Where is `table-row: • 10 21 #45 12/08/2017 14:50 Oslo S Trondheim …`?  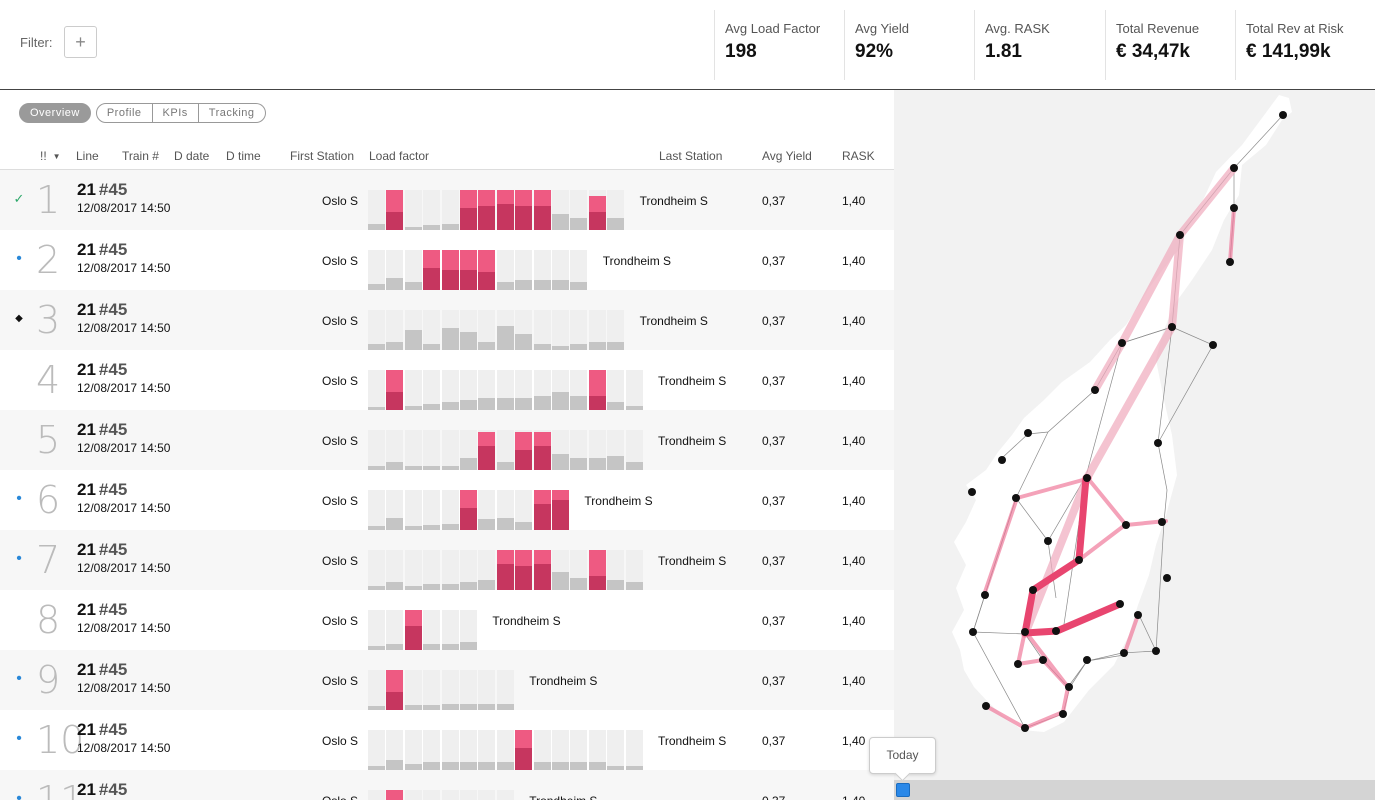
table-row: • 10 21 #45 12/08/2017 14:50 Oslo S Trondheim … is located at coordinates (447, 740).